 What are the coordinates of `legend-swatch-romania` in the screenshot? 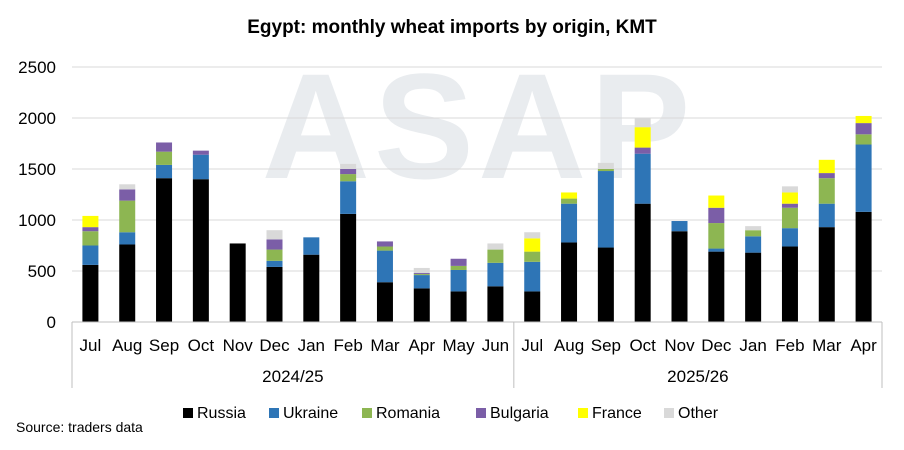 It's located at (367, 413).